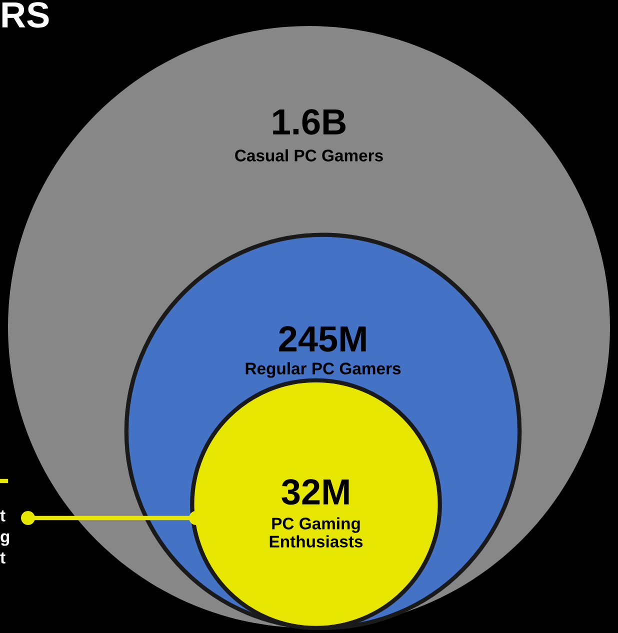  What do you see at coordinates (25, 15) in the screenshot?
I see `text: RS` at bounding box center [25, 15].